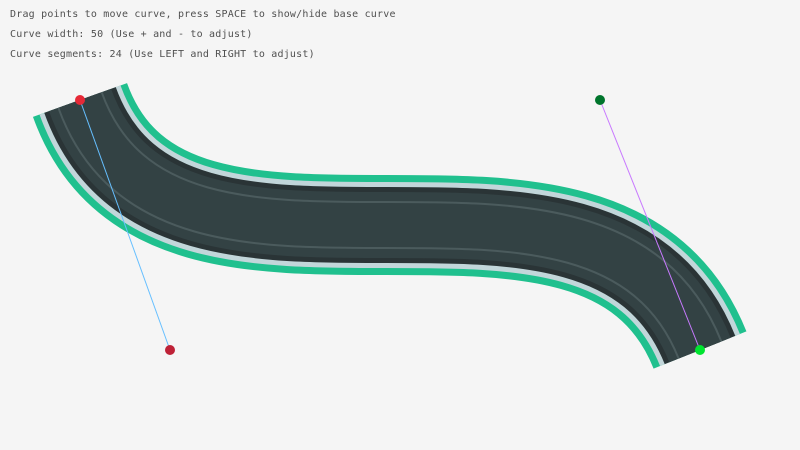 The image size is (800, 450). What do you see at coordinates (80, 100) in the screenshot?
I see `start-point-handle` at bounding box center [80, 100].